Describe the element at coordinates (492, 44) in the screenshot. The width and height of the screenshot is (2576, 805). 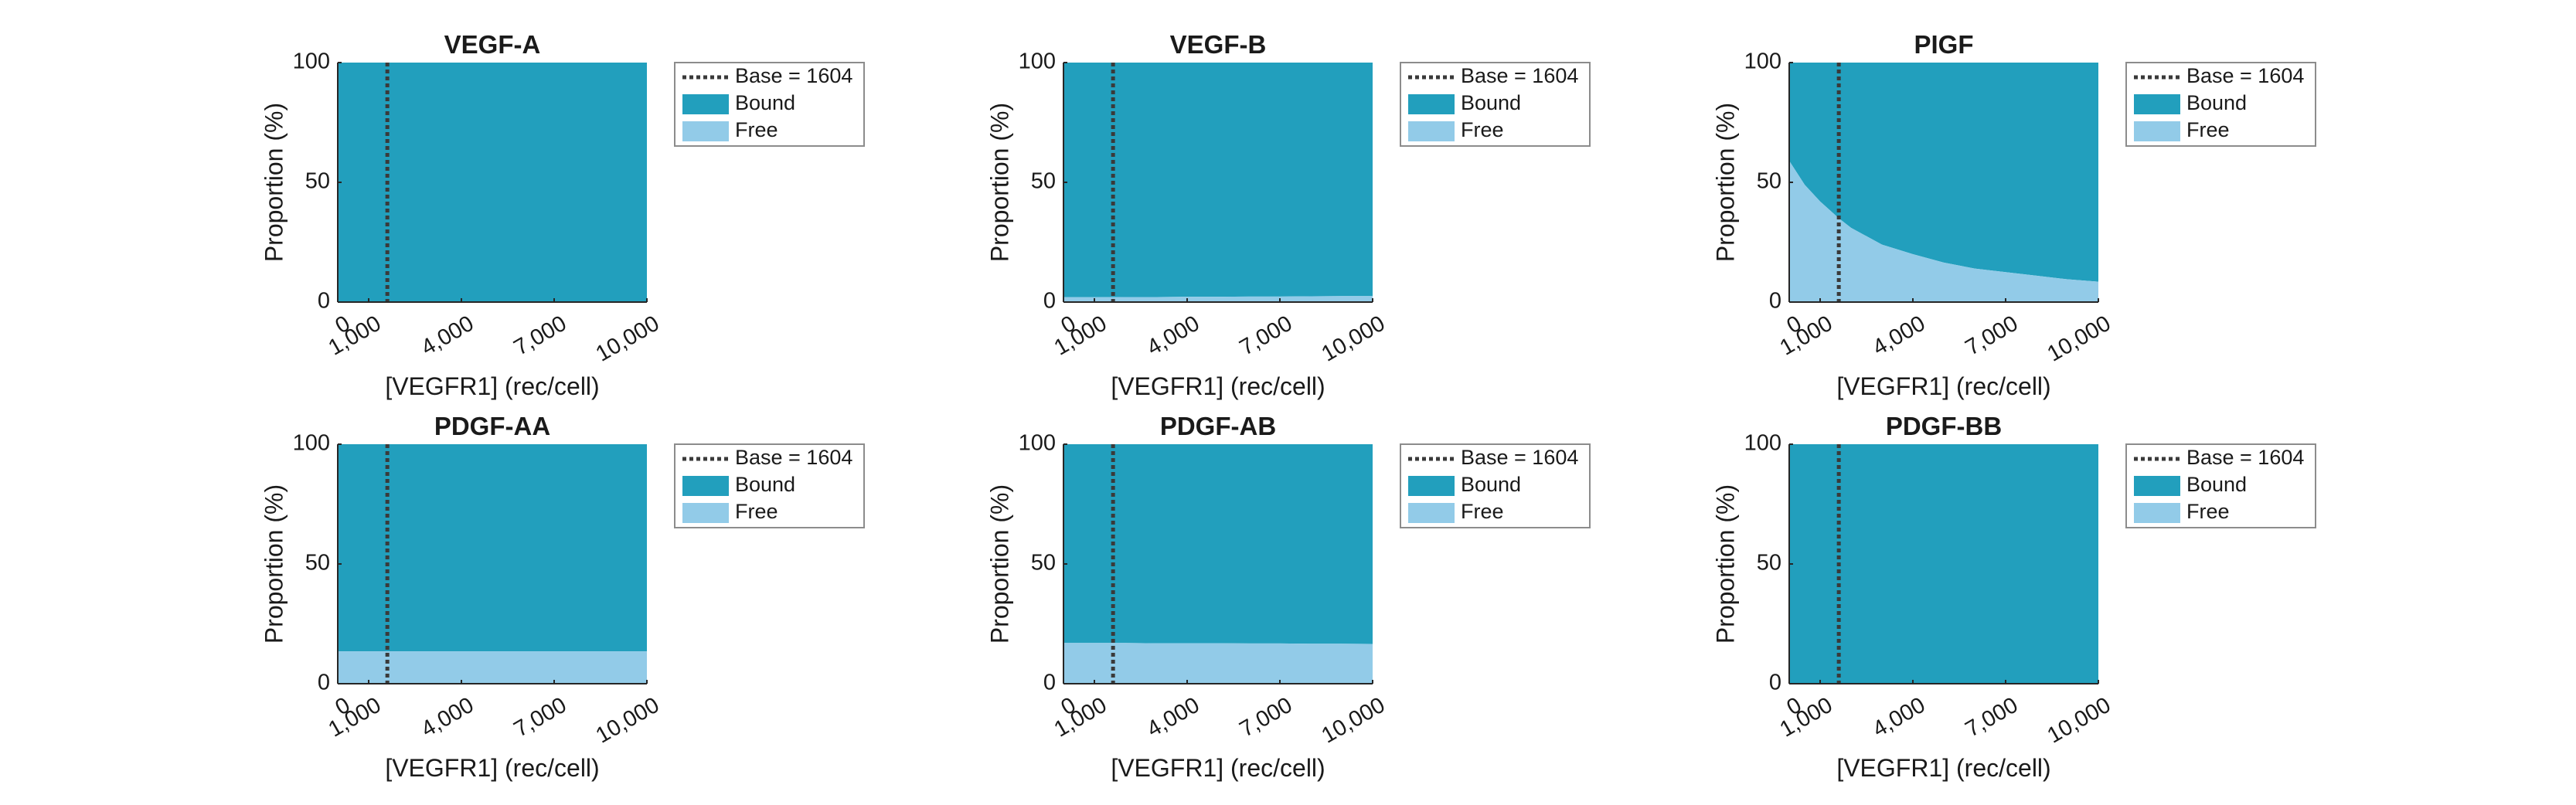
I see `panel-title: VEGF-A` at that location.